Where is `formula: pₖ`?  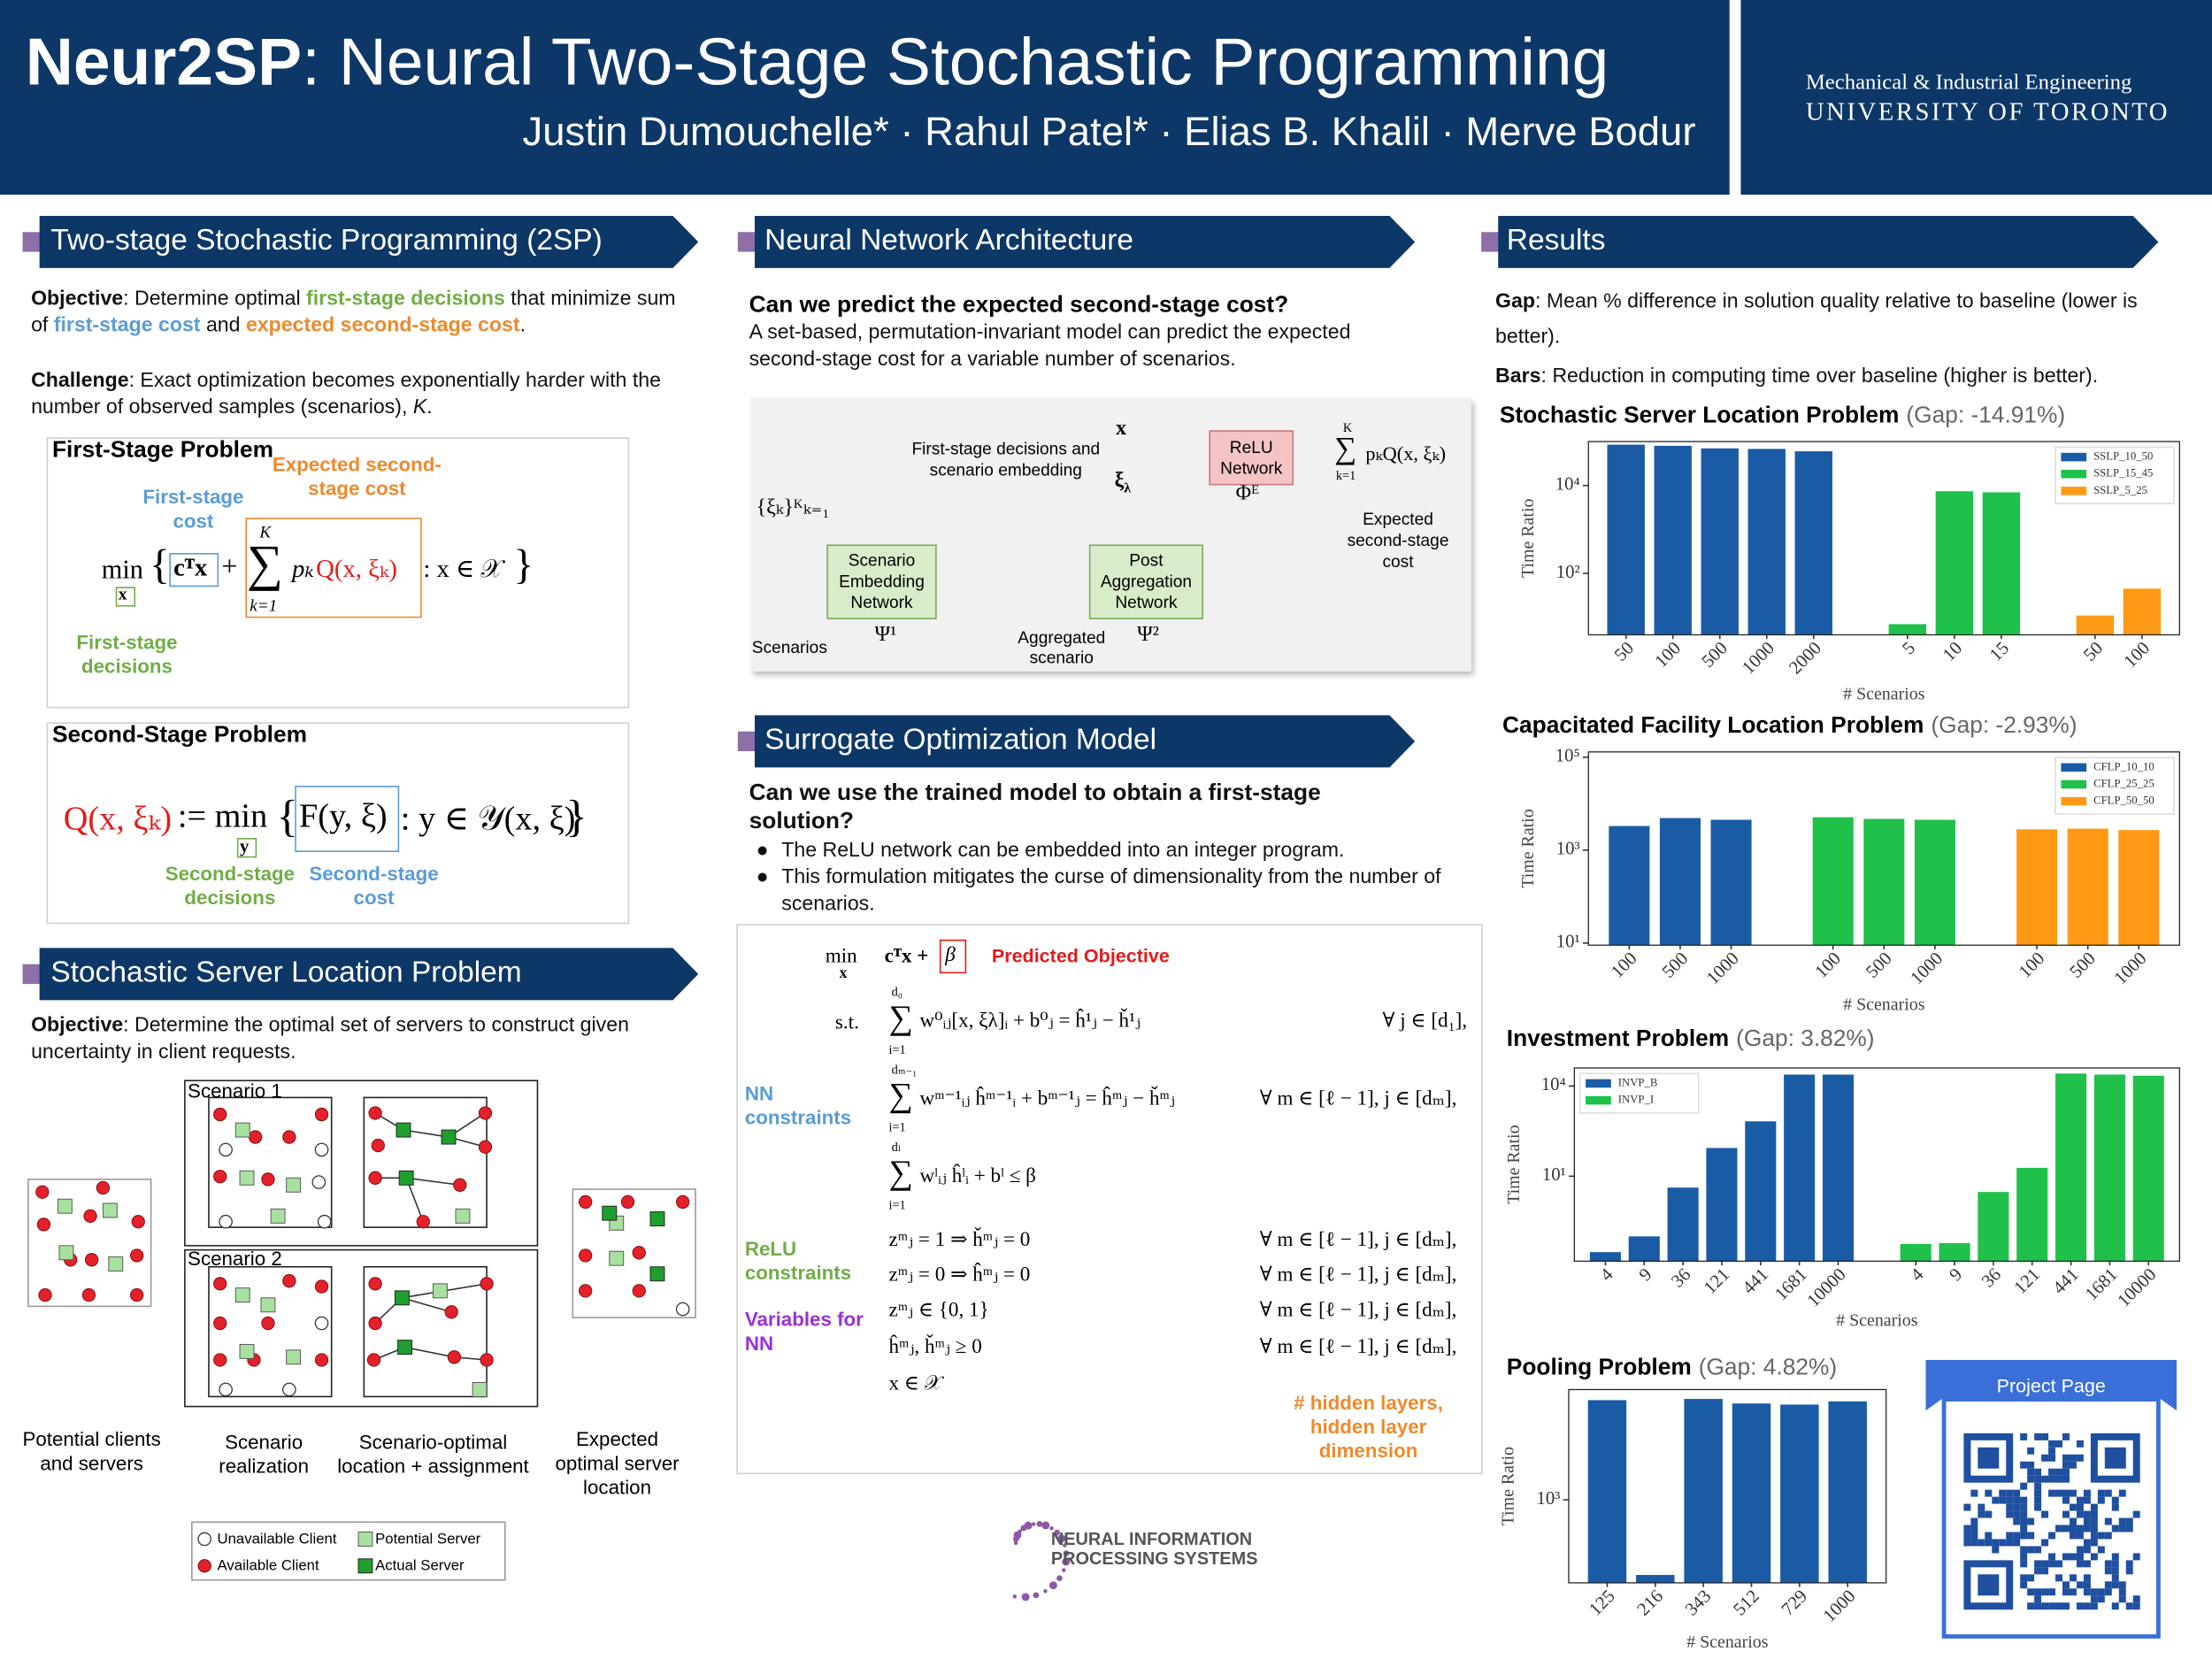
formula: pₖ is located at coordinates (303, 569).